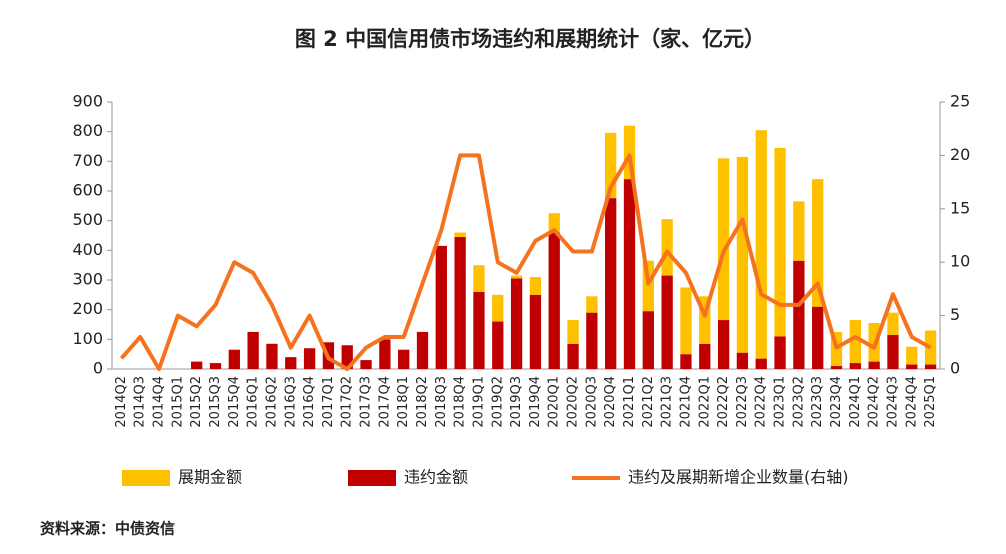  What do you see at coordinates (955, 314) in the screenshot?
I see `y2-tick-label: 5` at bounding box center [955, 314].